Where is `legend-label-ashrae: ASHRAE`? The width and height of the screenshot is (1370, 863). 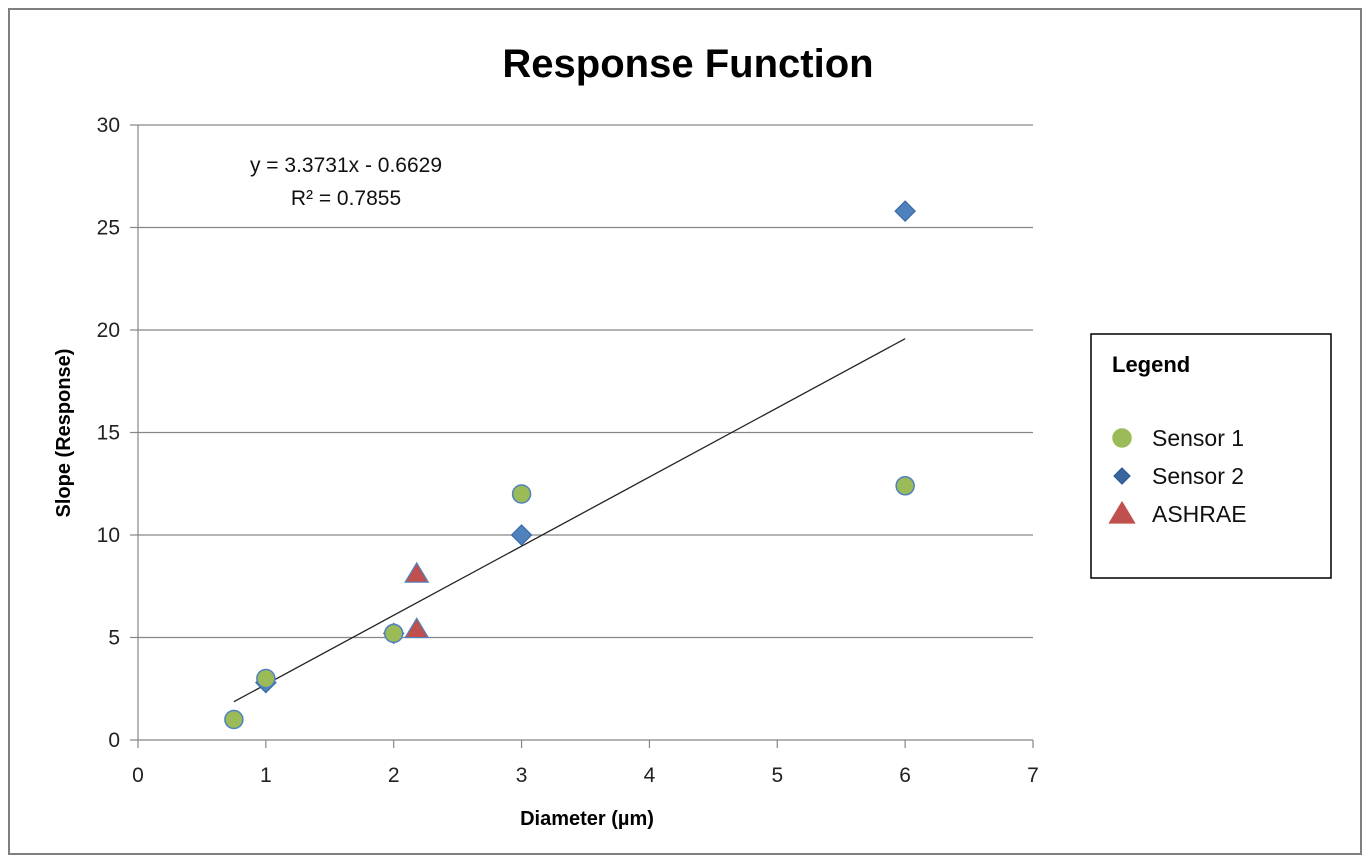 legend-label-ashrae: ASHRAE is located at coordinates (1199, 514).